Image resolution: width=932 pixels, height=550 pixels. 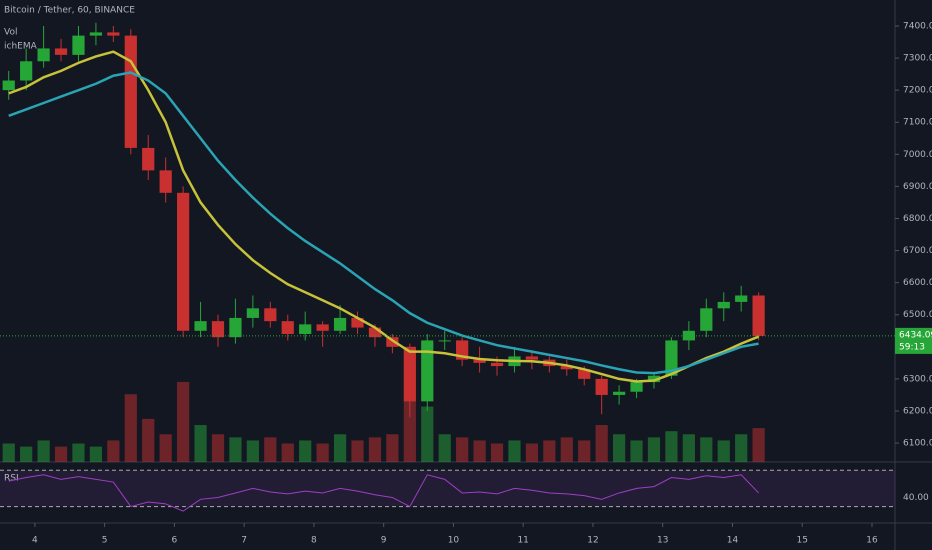 I want to click on y-tick-label: 6200.00, so click(x=917, y=411).